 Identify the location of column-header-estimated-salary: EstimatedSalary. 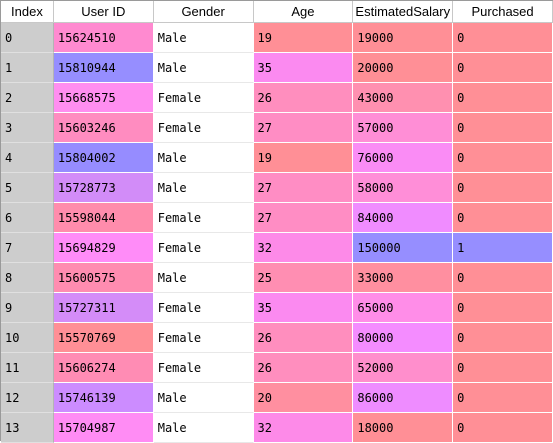
(403, 12).